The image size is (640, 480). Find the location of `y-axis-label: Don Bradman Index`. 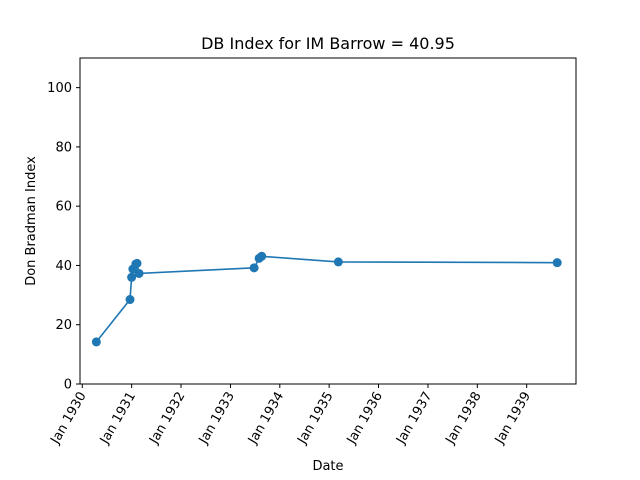

y-axis-label: Don Bradman Index is located at coordinates (31, 221).